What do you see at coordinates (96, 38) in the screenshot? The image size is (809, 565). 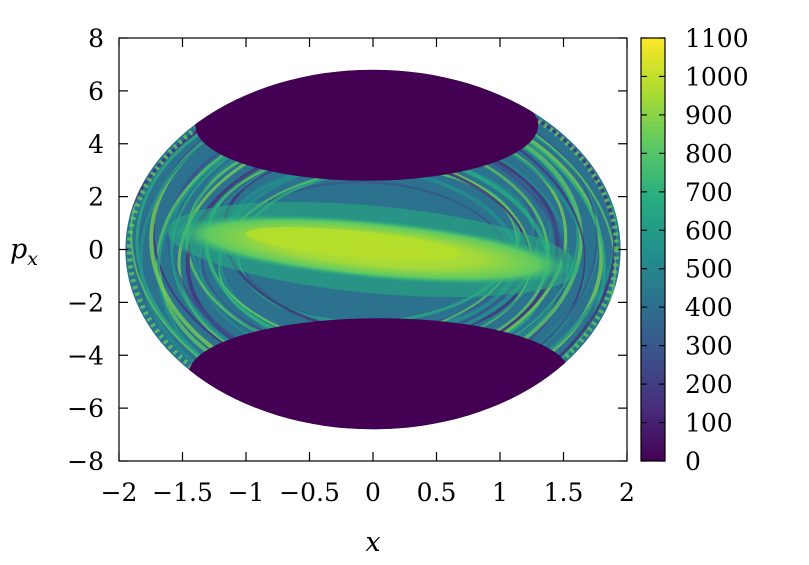 I see `y-tick-label: 8` at bounding box center [96, 38].